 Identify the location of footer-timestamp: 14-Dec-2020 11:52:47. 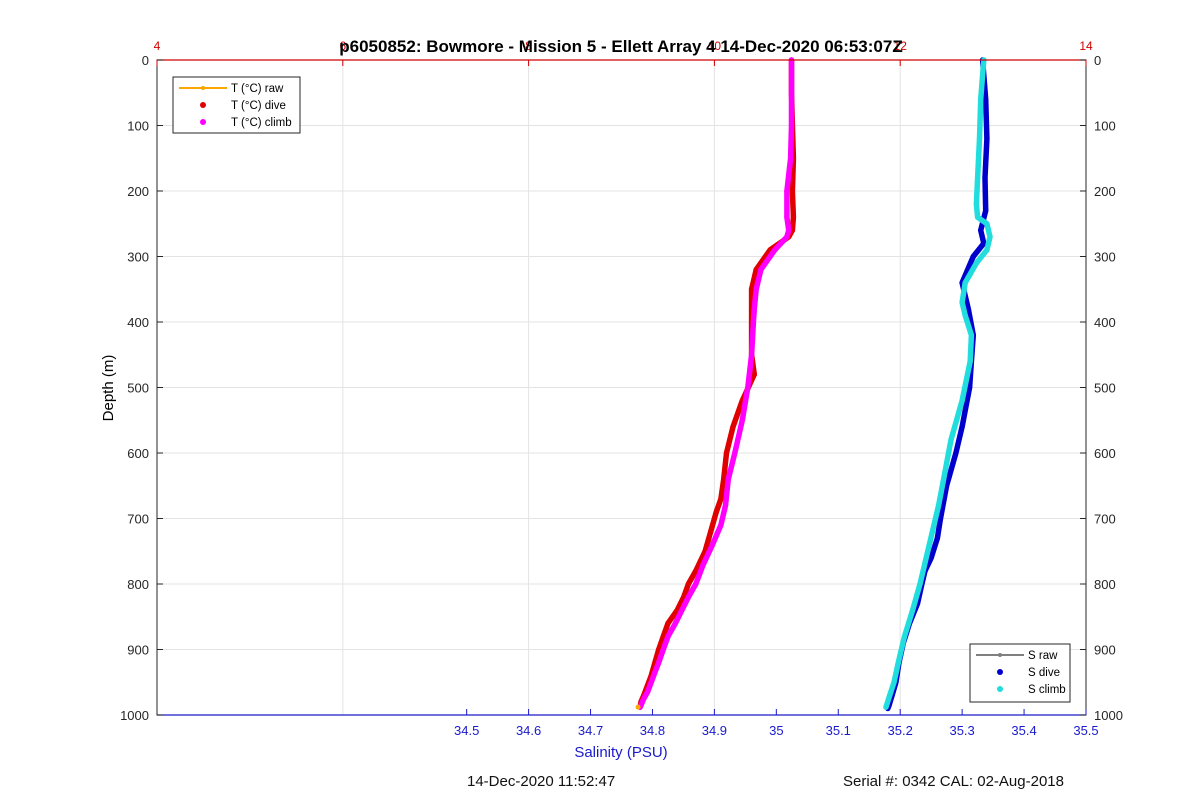
(541, 781).